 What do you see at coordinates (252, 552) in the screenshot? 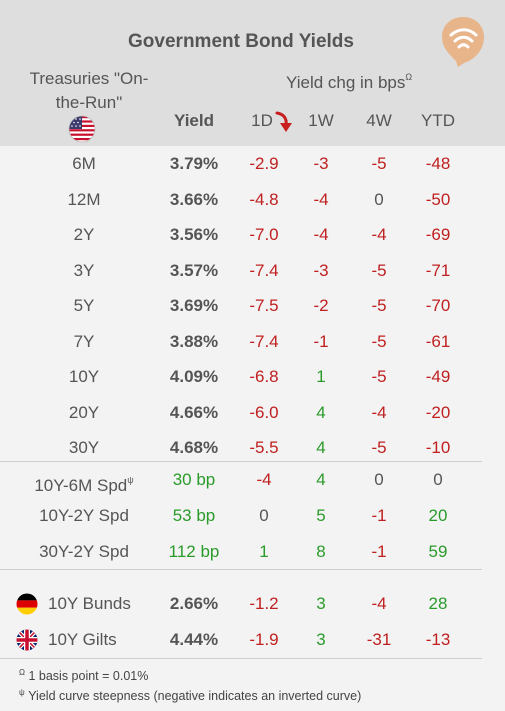
I see `spread-row: 30Y-2Y Spd 112 bp 1 8 -1 59` at bounding box center [252, 552].